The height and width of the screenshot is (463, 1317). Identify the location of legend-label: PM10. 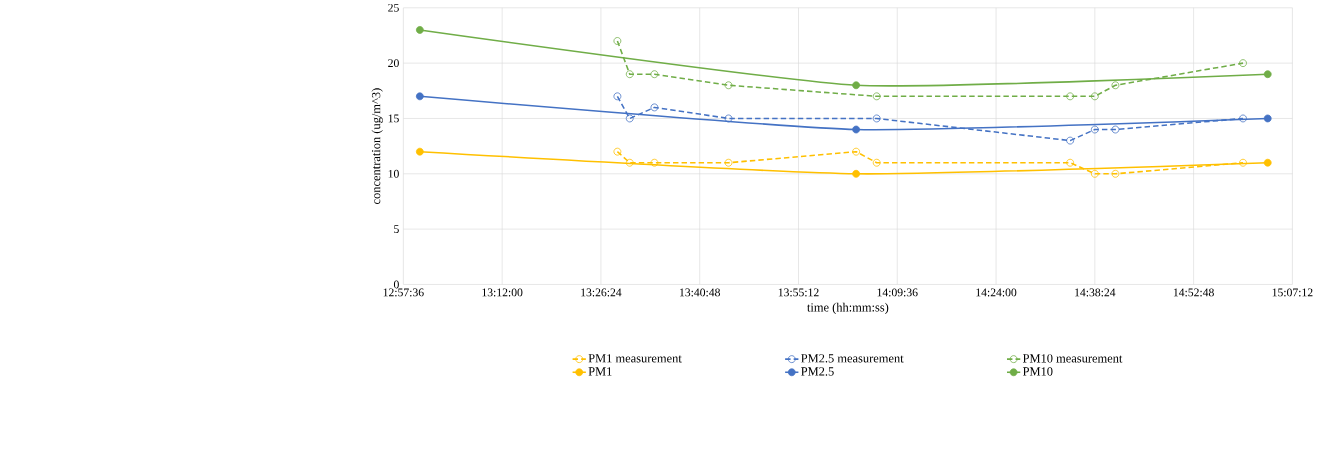
(1037, 371).